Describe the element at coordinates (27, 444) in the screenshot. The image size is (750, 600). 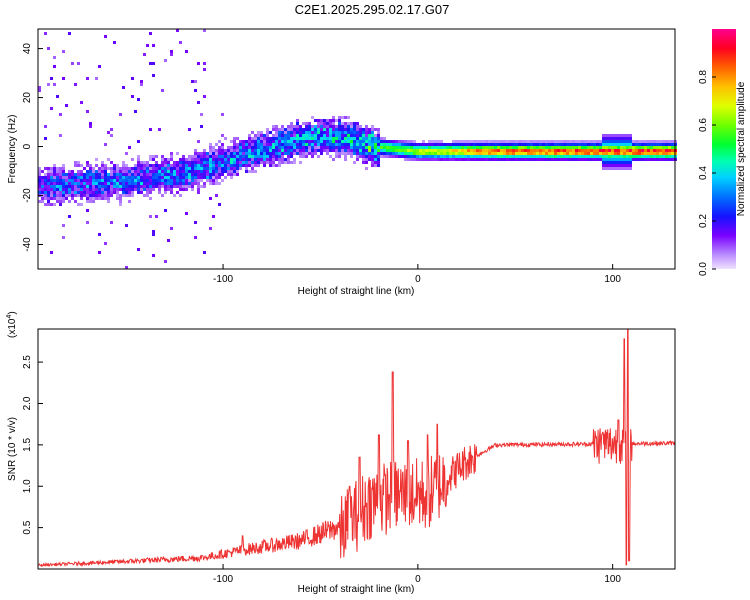
I see `y-tick-label: 1.5` at that location.